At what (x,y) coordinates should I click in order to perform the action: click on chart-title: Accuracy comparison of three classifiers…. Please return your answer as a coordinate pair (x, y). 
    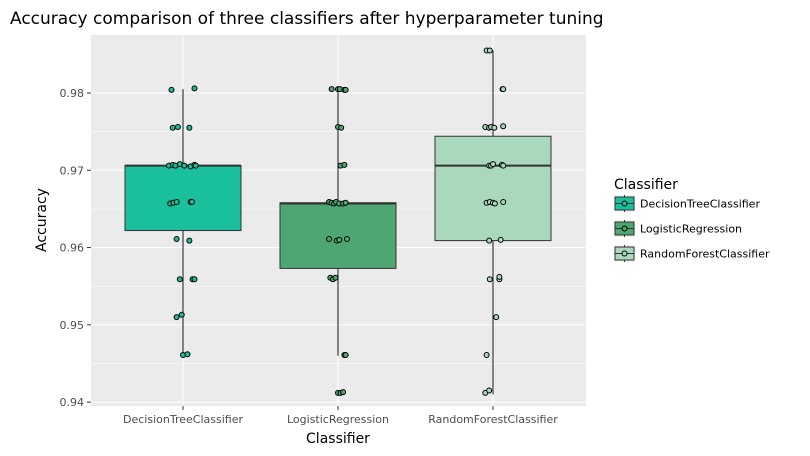
    Looking at the image, I should click on (307, 19).